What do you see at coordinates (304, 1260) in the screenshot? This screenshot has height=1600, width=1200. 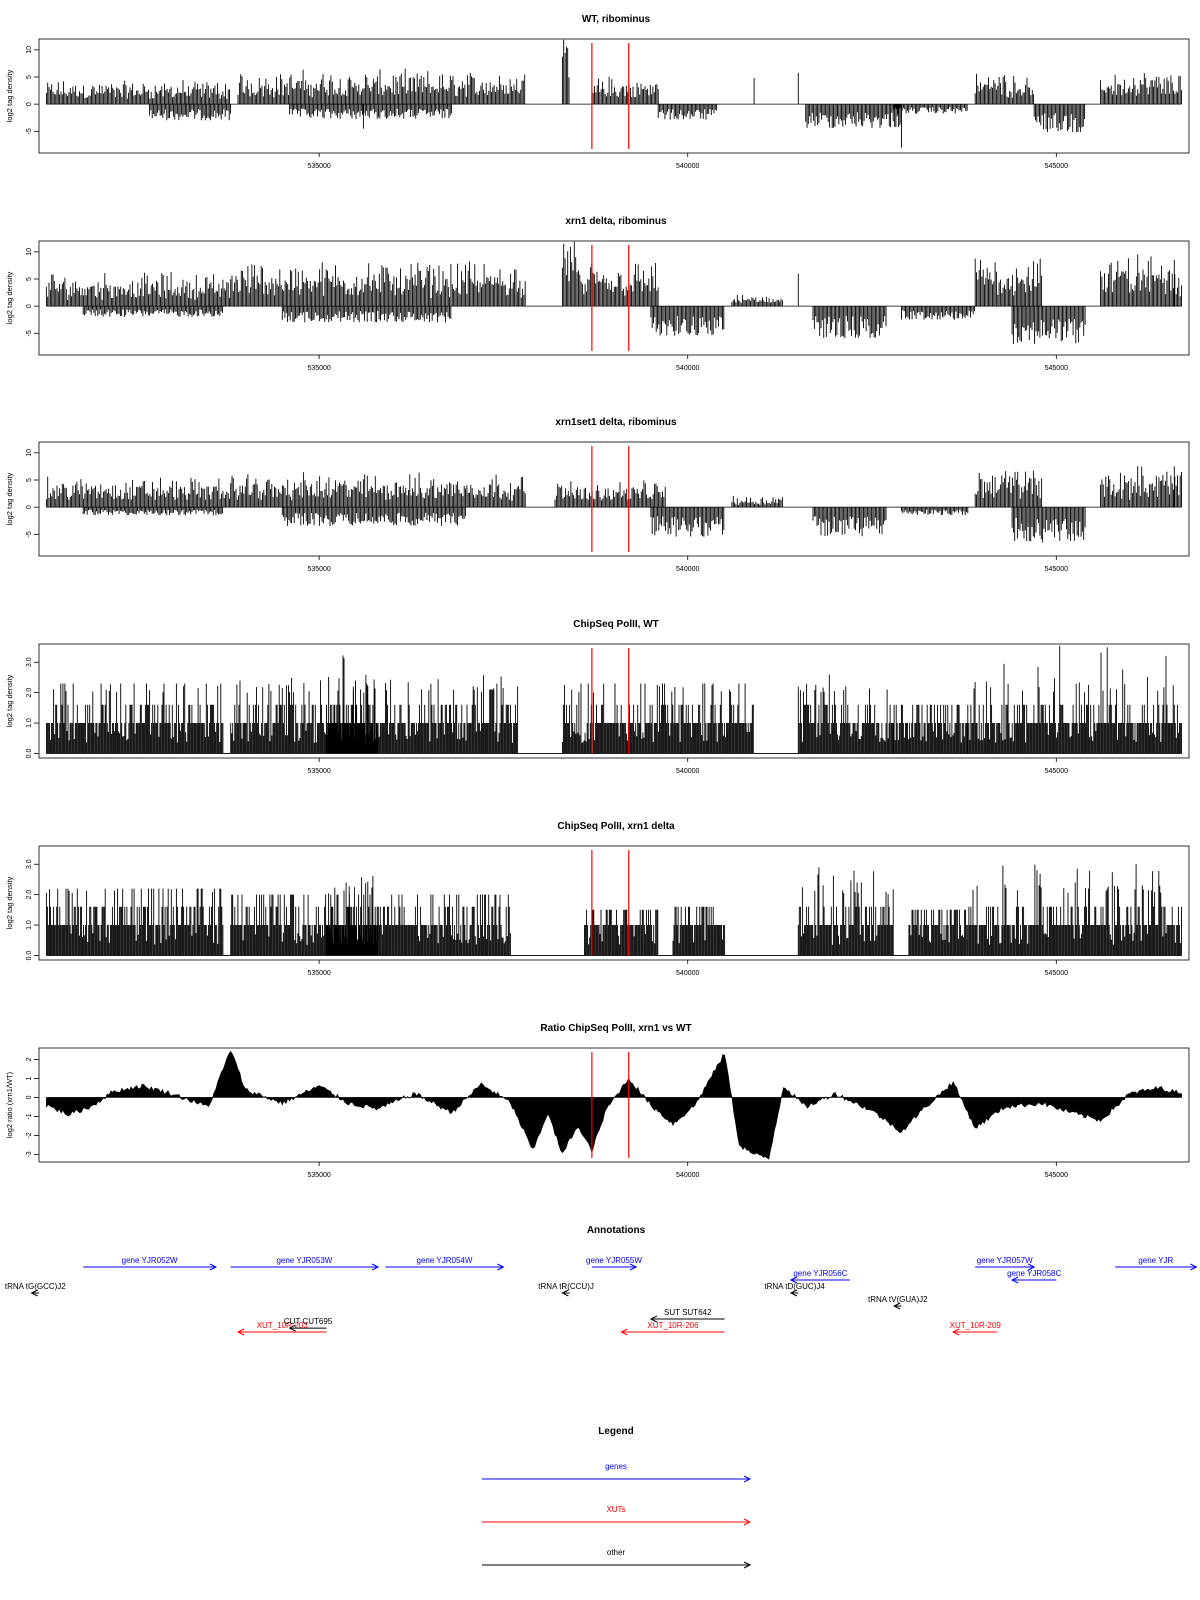 I see `annotation-label: gene YJR053W` at bounding box center [304, 1260].